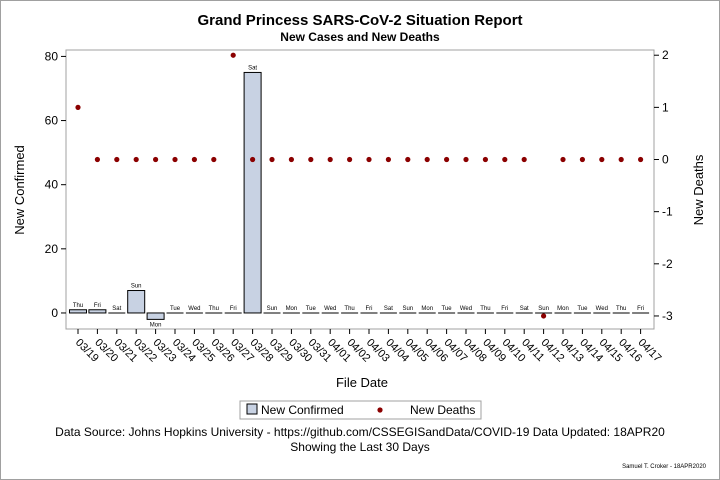 This screenshot has height=480, width=720. I want to click on y-tick-label: 40, so click(52, 185).